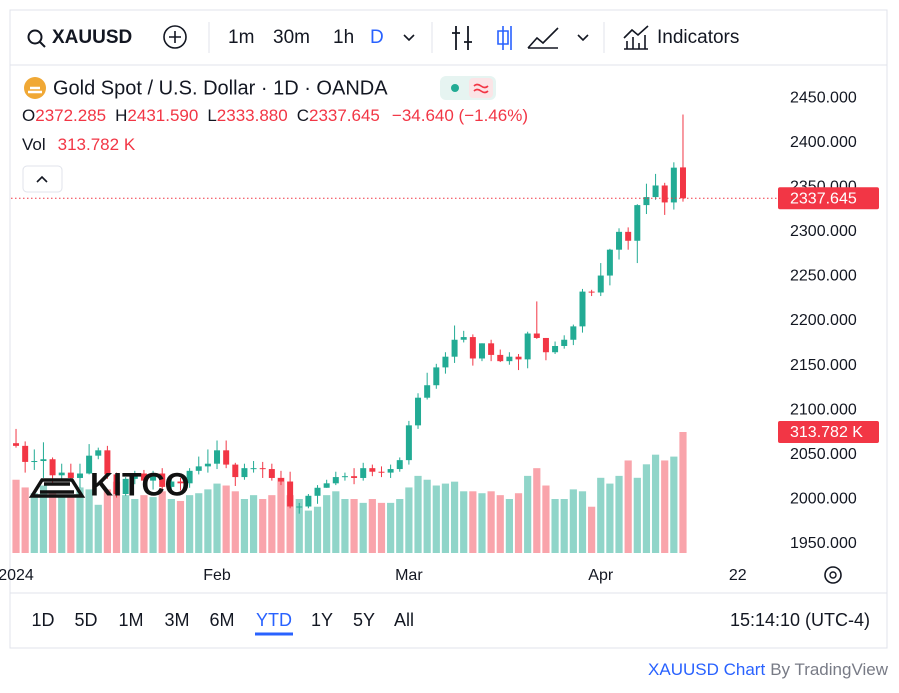  I want to click on interval: 1m, so click(241, 37).